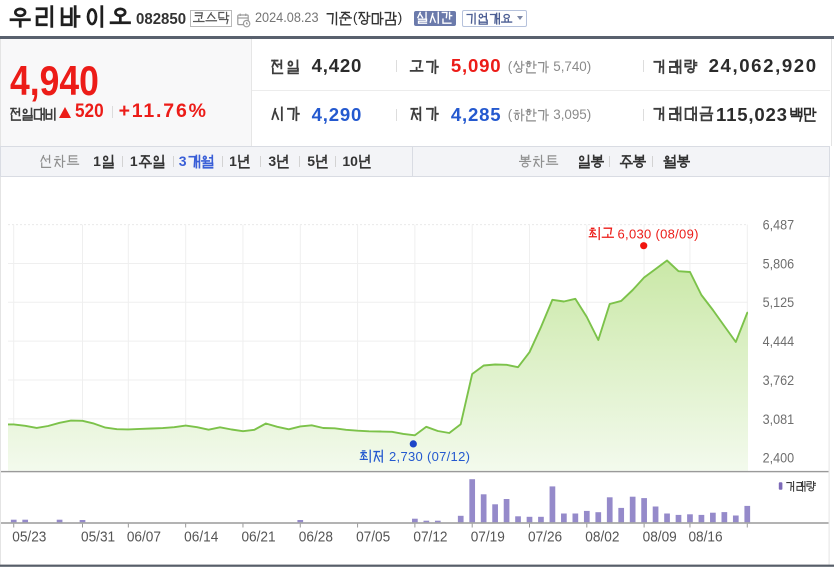  What do you see at coordinates (430, 537) in the screenshot?
I see `svg-text: 07/12` at bounding box center [430, 537].